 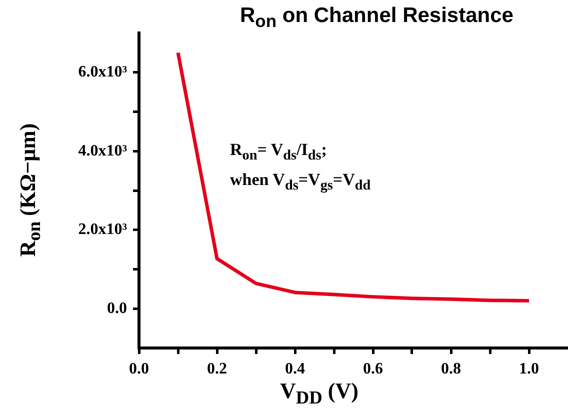 What do you see at coordinates (529, 369) in the screenshot?
I see `x-tick-label: 1.0` at bounding box center [529, 369].